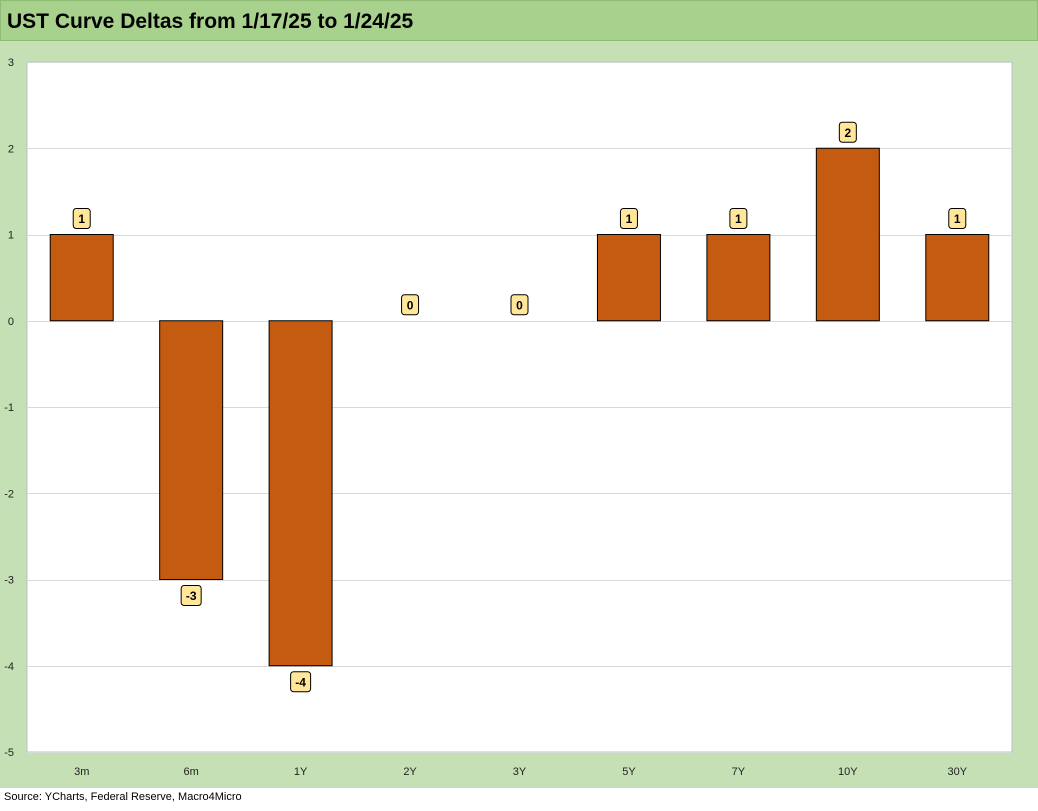 This screenshot has height=811, width=1038. Describe the element at coordinates (301, 772) in the screenshot. I see `x-tick-label: 1Y` at that location.